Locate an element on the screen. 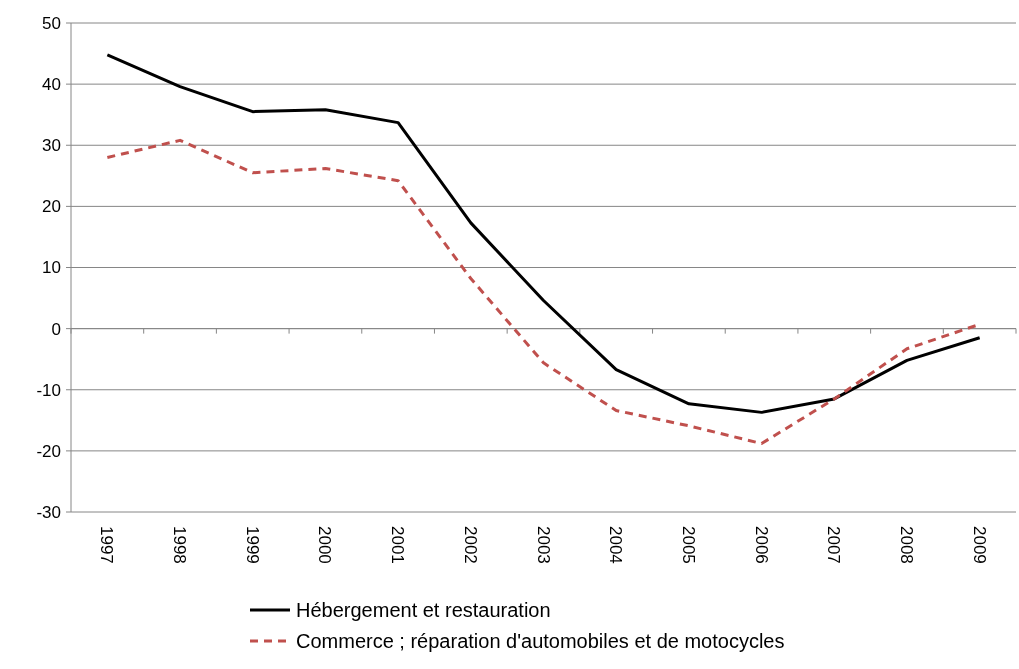  x-tick-label: 2005 is located at coordinates (688, 545).